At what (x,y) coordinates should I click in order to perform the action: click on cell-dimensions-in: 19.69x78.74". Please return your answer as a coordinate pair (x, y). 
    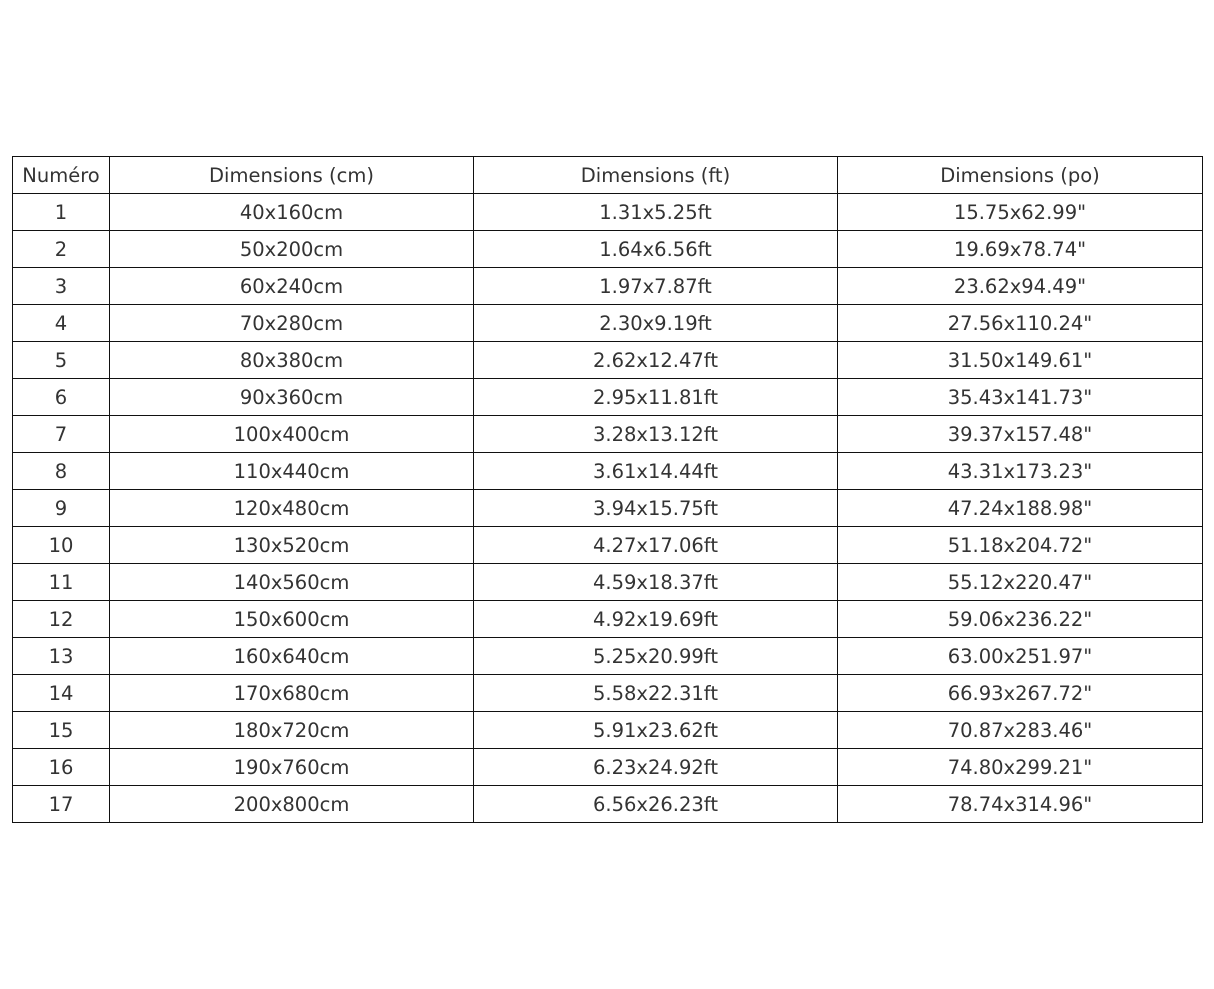
    Looking at the image, I should click on (1020, 249).